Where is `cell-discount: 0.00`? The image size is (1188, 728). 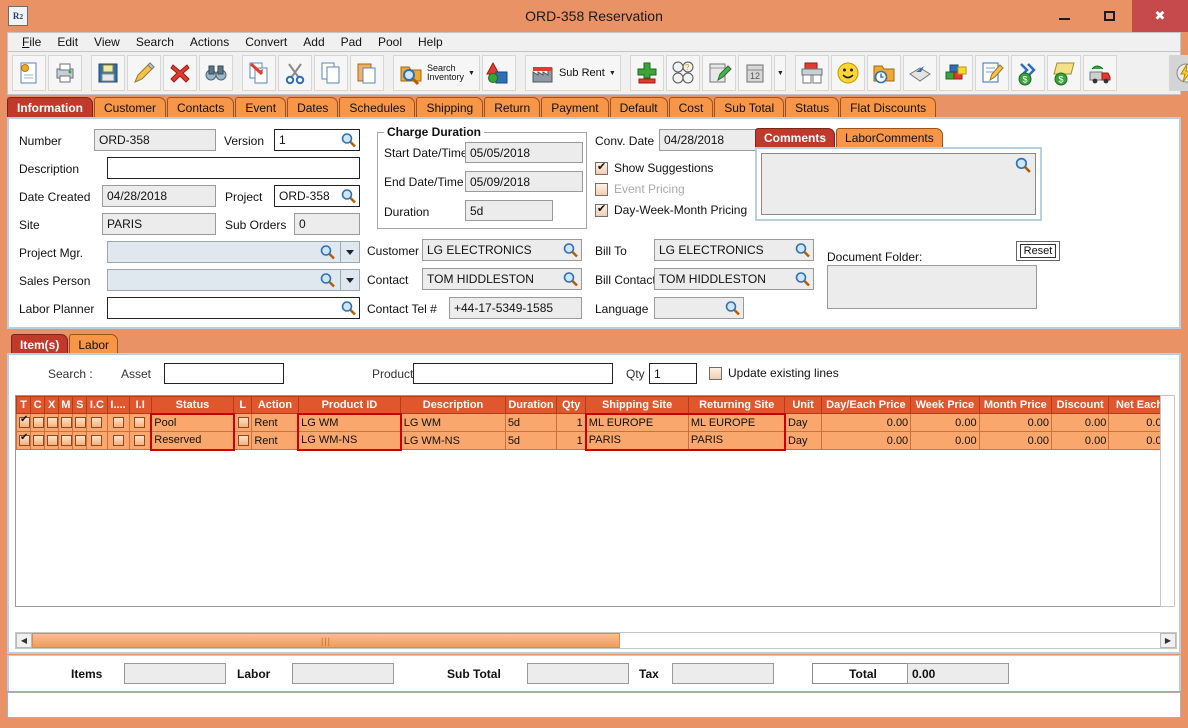 cell-discount: 0.00 is located at coordinates (1080, 422).